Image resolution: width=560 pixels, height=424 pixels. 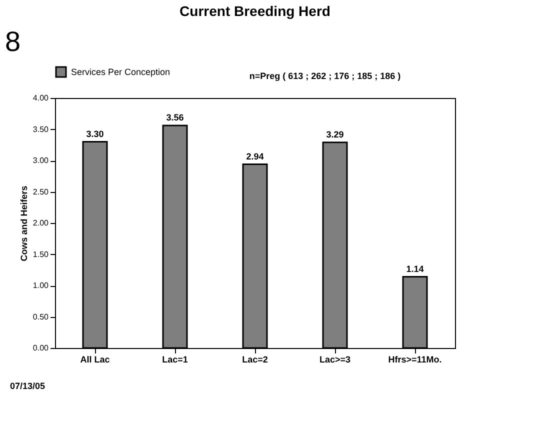 I want to click on text: 07/13/05, so click(x=28, y=386).